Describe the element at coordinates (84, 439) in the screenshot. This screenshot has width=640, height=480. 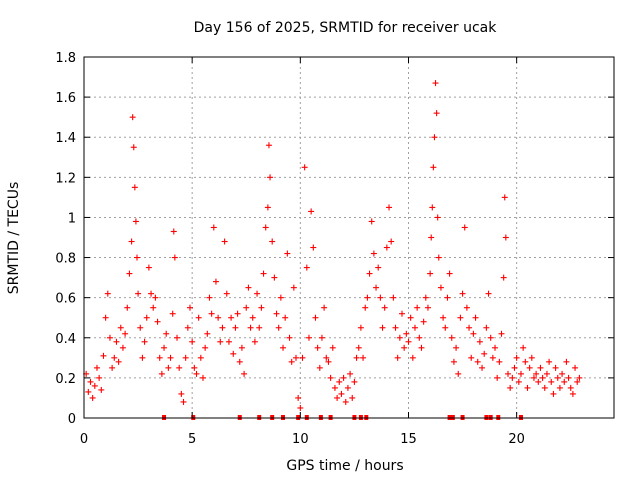
I see `x-tick-label: 0` at that location.